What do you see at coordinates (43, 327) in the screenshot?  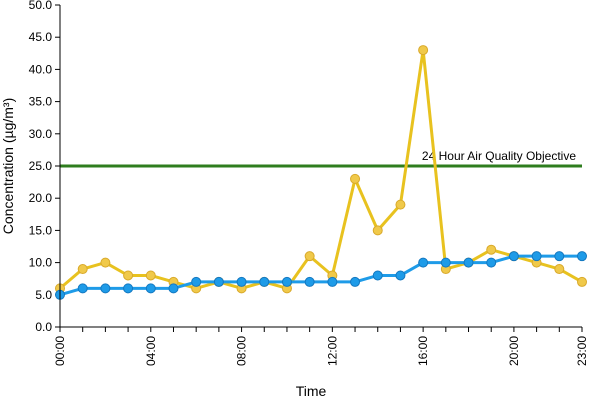 I see `y-tick-label: 0.0` at bounding box center [43, 327].